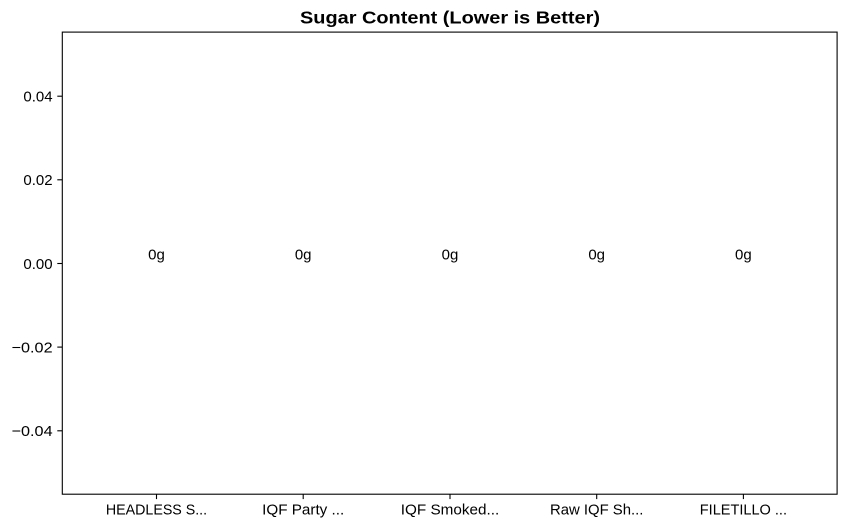 The image size is (846, 528). Describe the element at coordinates (450, 18) in the screenshot. I see `svg-text:Sugar Content (Lower is Better: Sugar Content (Lower is Better)` at that location.